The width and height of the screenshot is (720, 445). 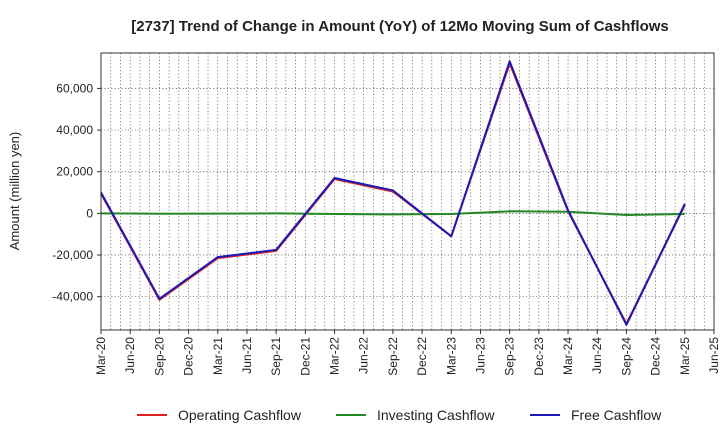 What do you see at coordinates (14, 191) in the screenshot?
I see `y-axis-label: Amount (million yen)` at bounding box center [14, 191].